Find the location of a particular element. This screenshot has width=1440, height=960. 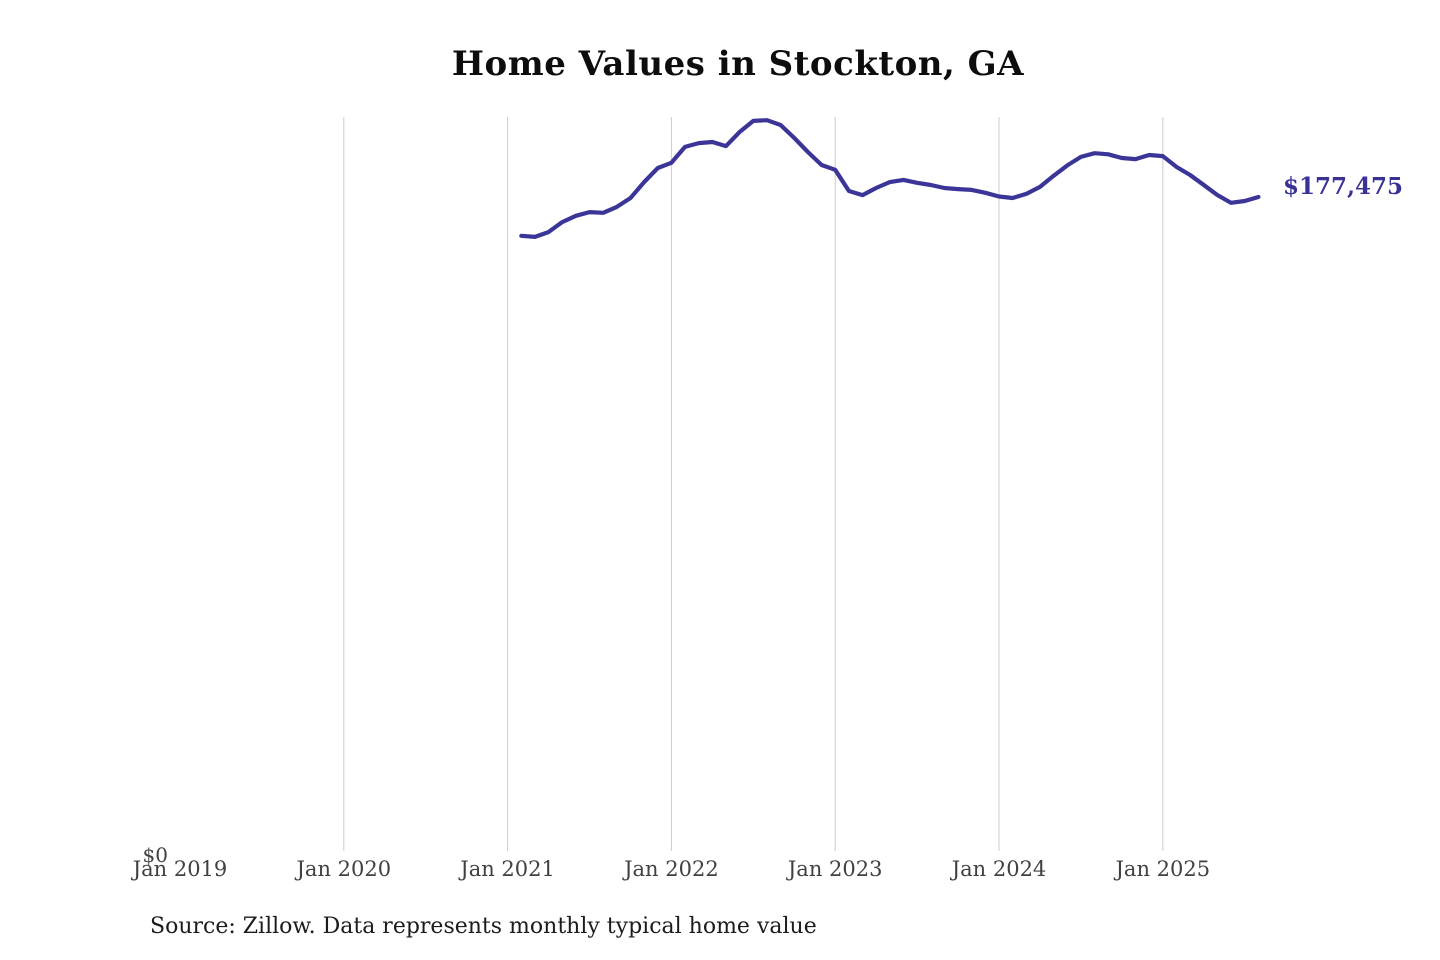

x-tick-label-jan-2025: Jan 2025 is located at coordinates (1163, 869).